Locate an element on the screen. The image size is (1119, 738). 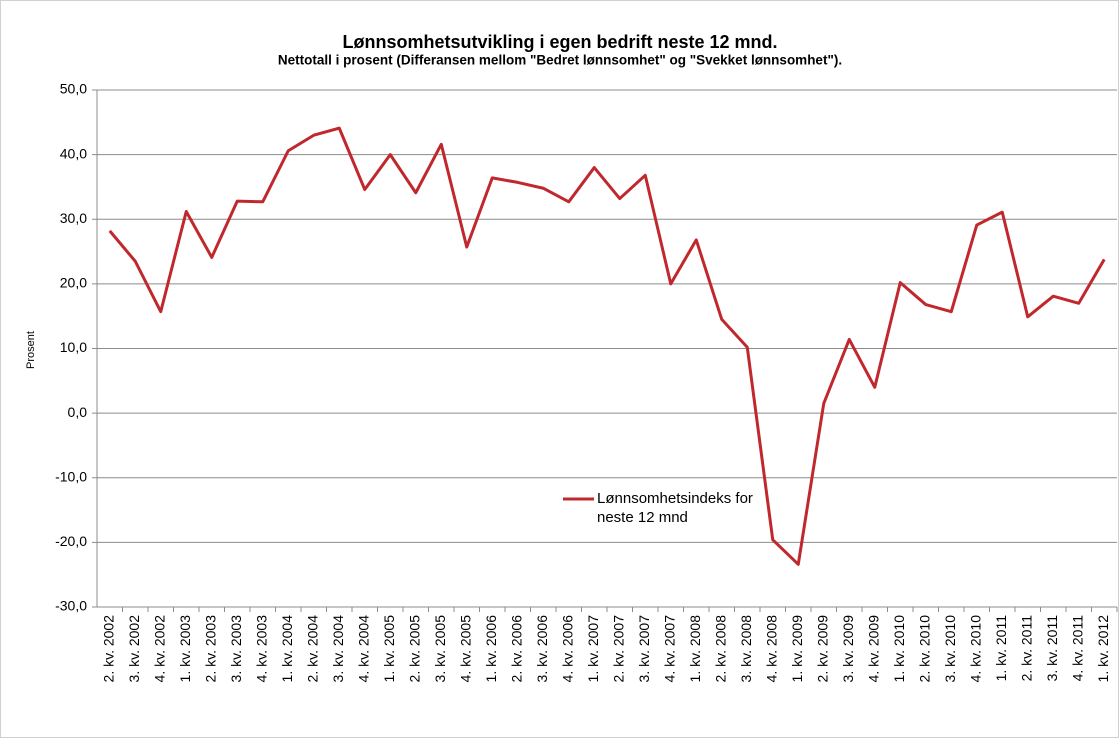
x-tick-label: 3. kv. 2006 is located at coordinates (542, 649).